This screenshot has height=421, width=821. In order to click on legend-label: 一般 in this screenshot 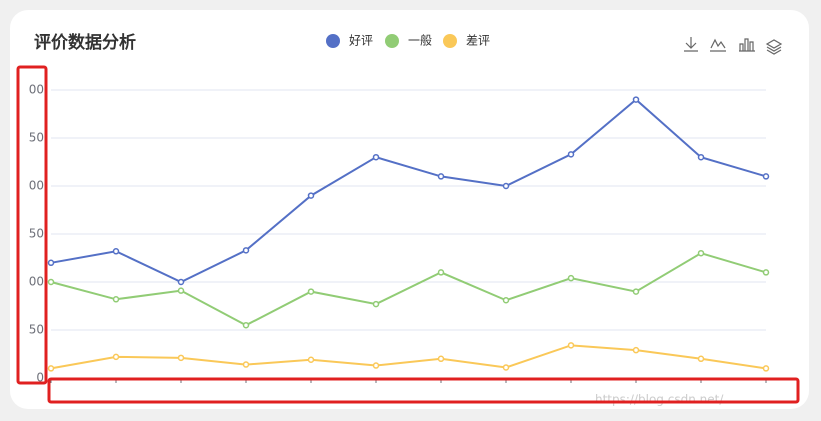, I will do `click(420, 40)`.